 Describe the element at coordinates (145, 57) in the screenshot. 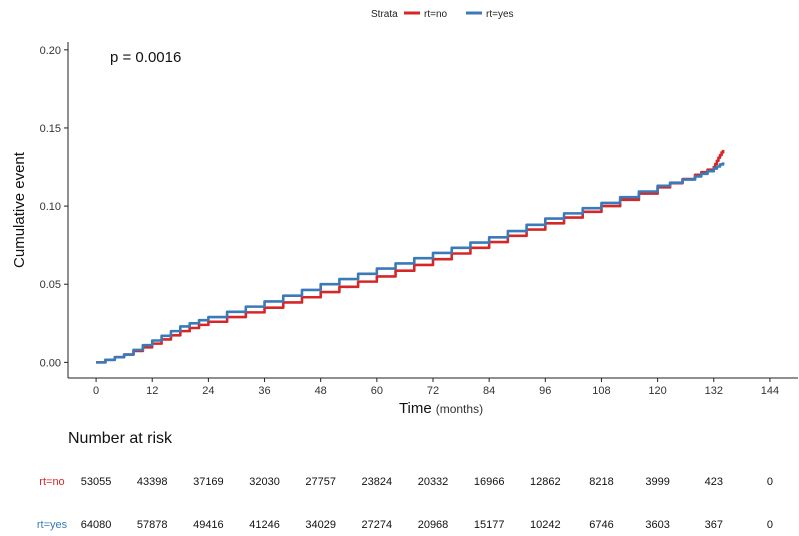

I see `p-value-annotation: p = 0.0016` at that location.